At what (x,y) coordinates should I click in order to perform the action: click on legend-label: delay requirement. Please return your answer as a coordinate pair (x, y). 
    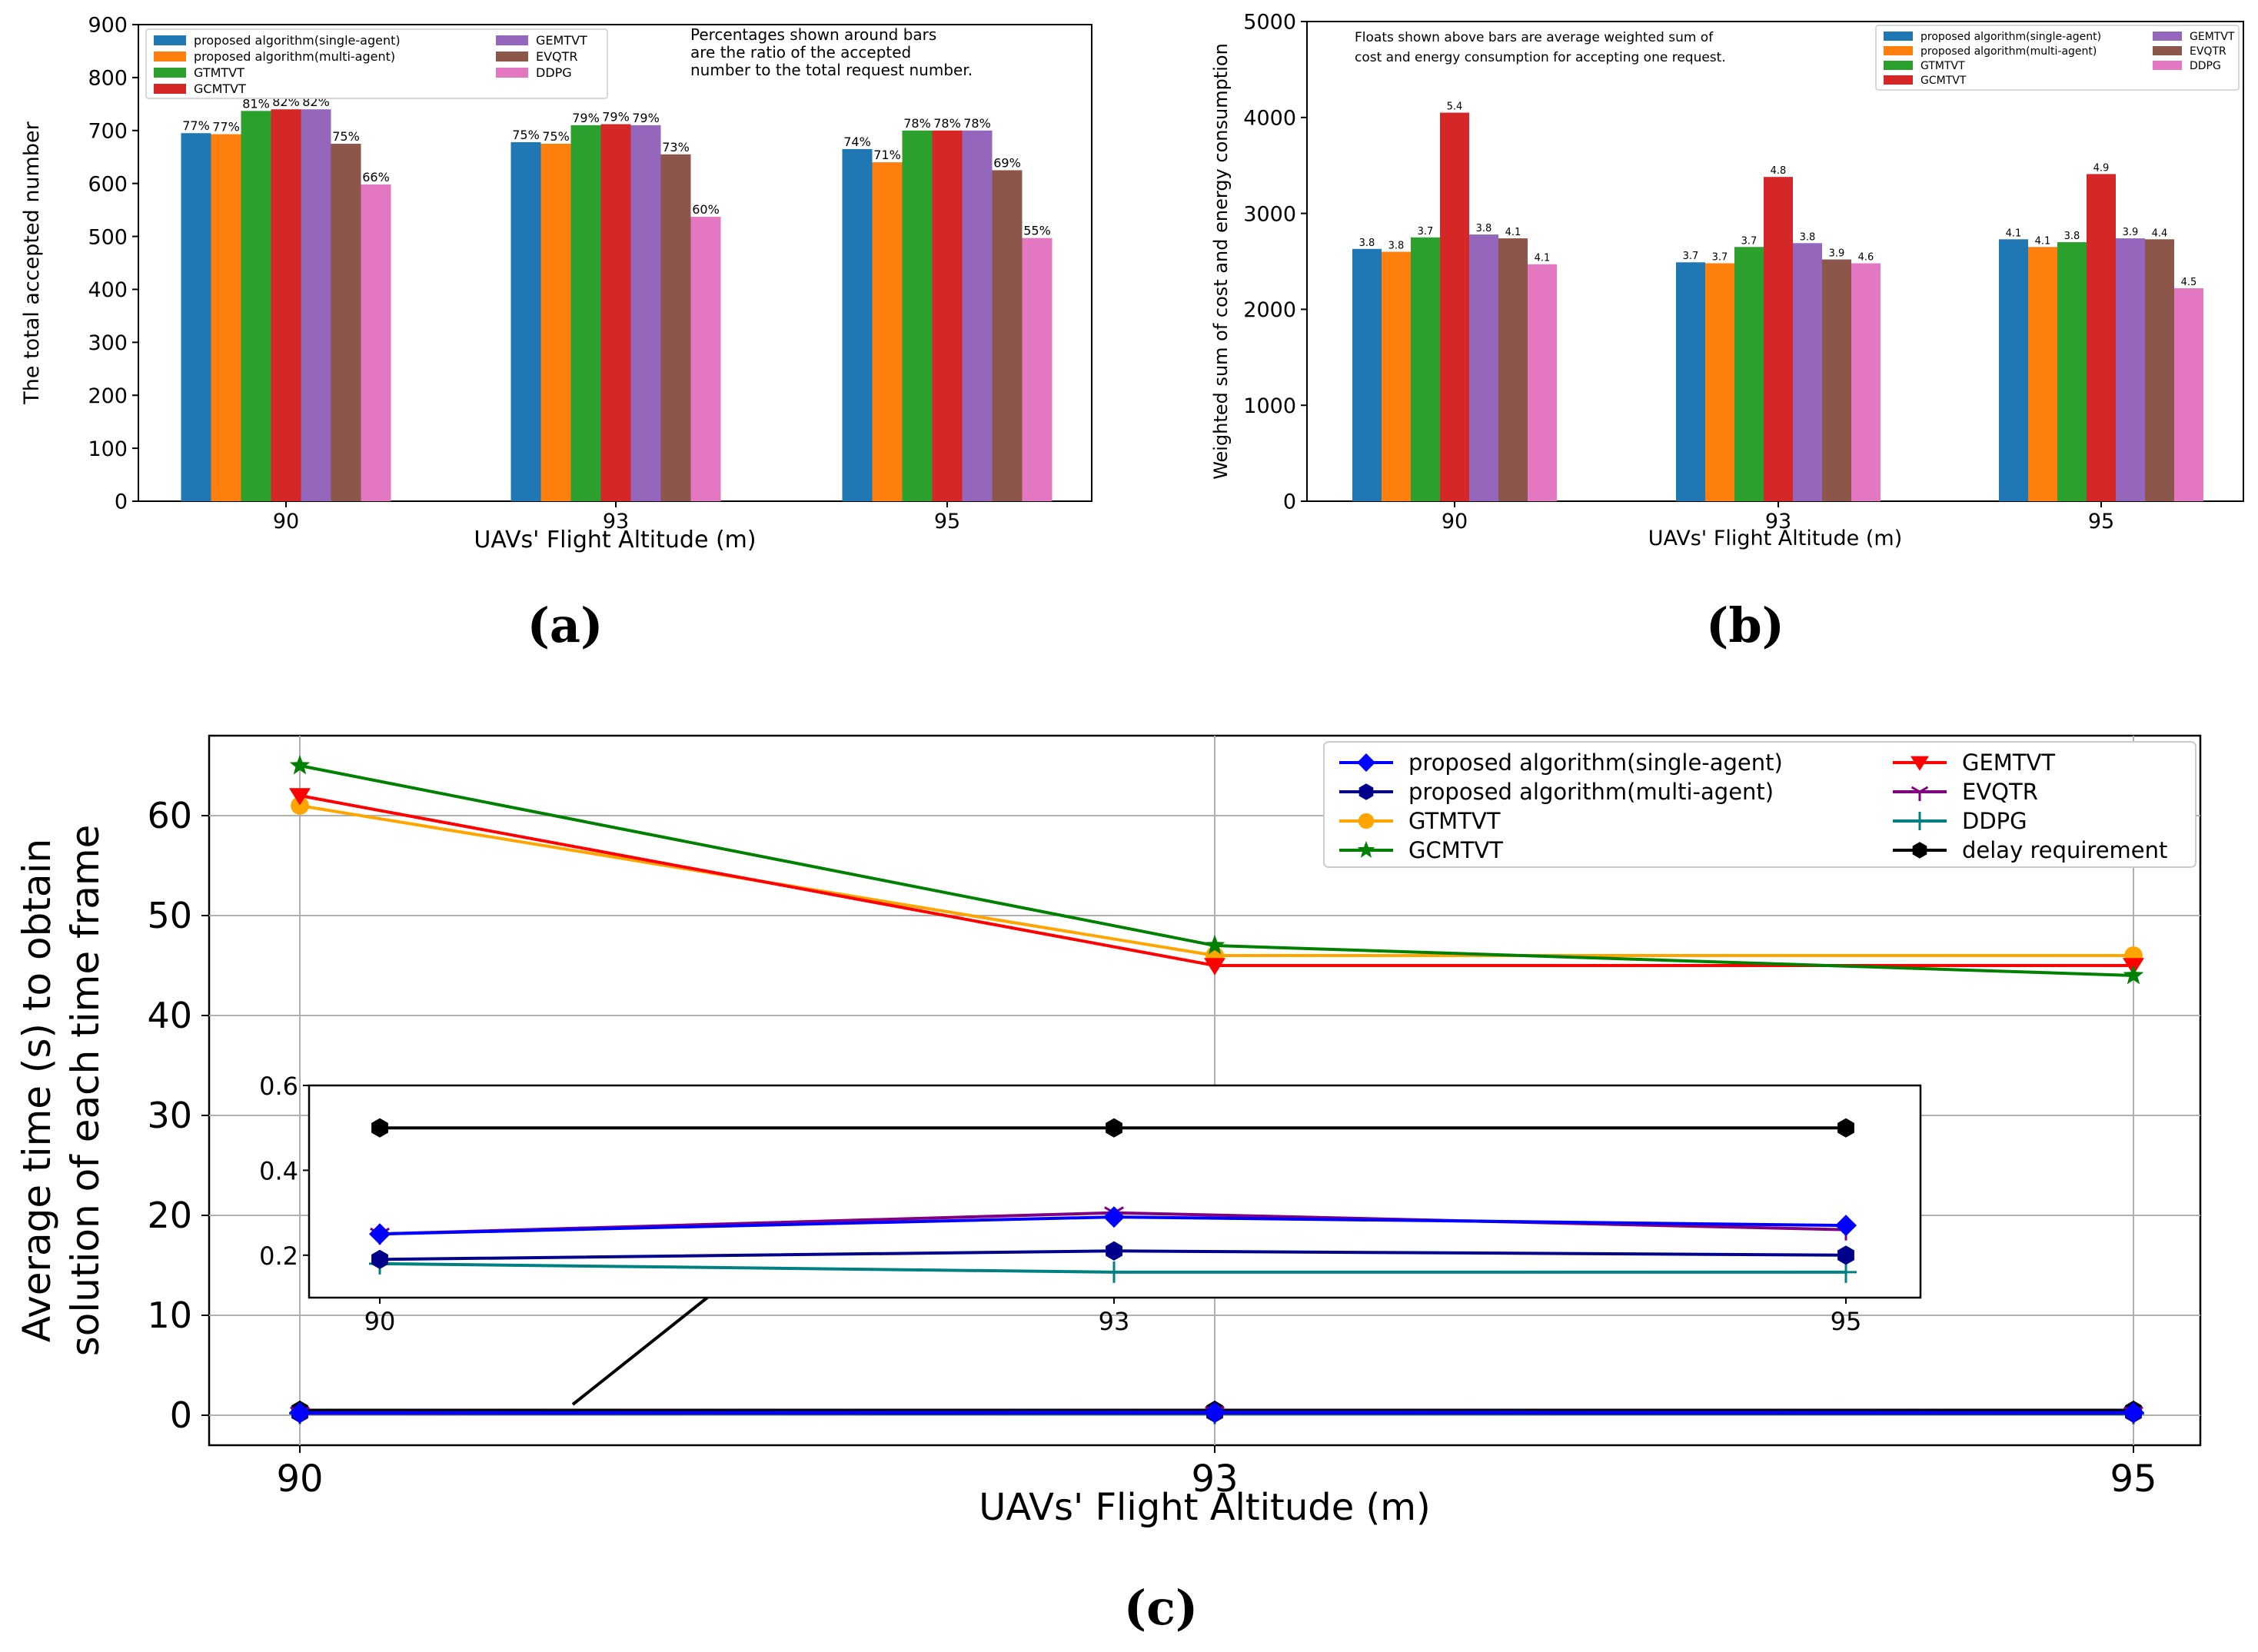
    Looking at the image, I should click on (2064, 850).